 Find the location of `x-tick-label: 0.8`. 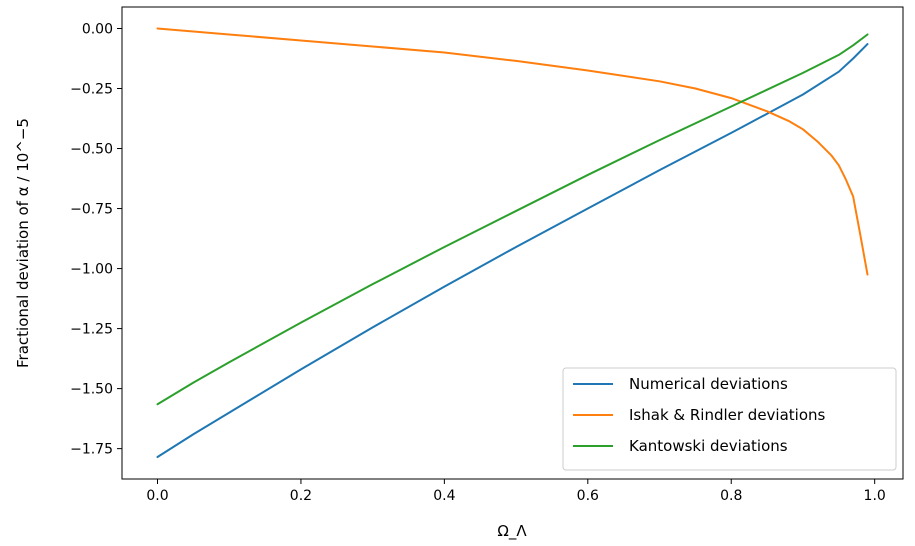

x-tick-label: 0.8 is located at coordinates (731, 496).